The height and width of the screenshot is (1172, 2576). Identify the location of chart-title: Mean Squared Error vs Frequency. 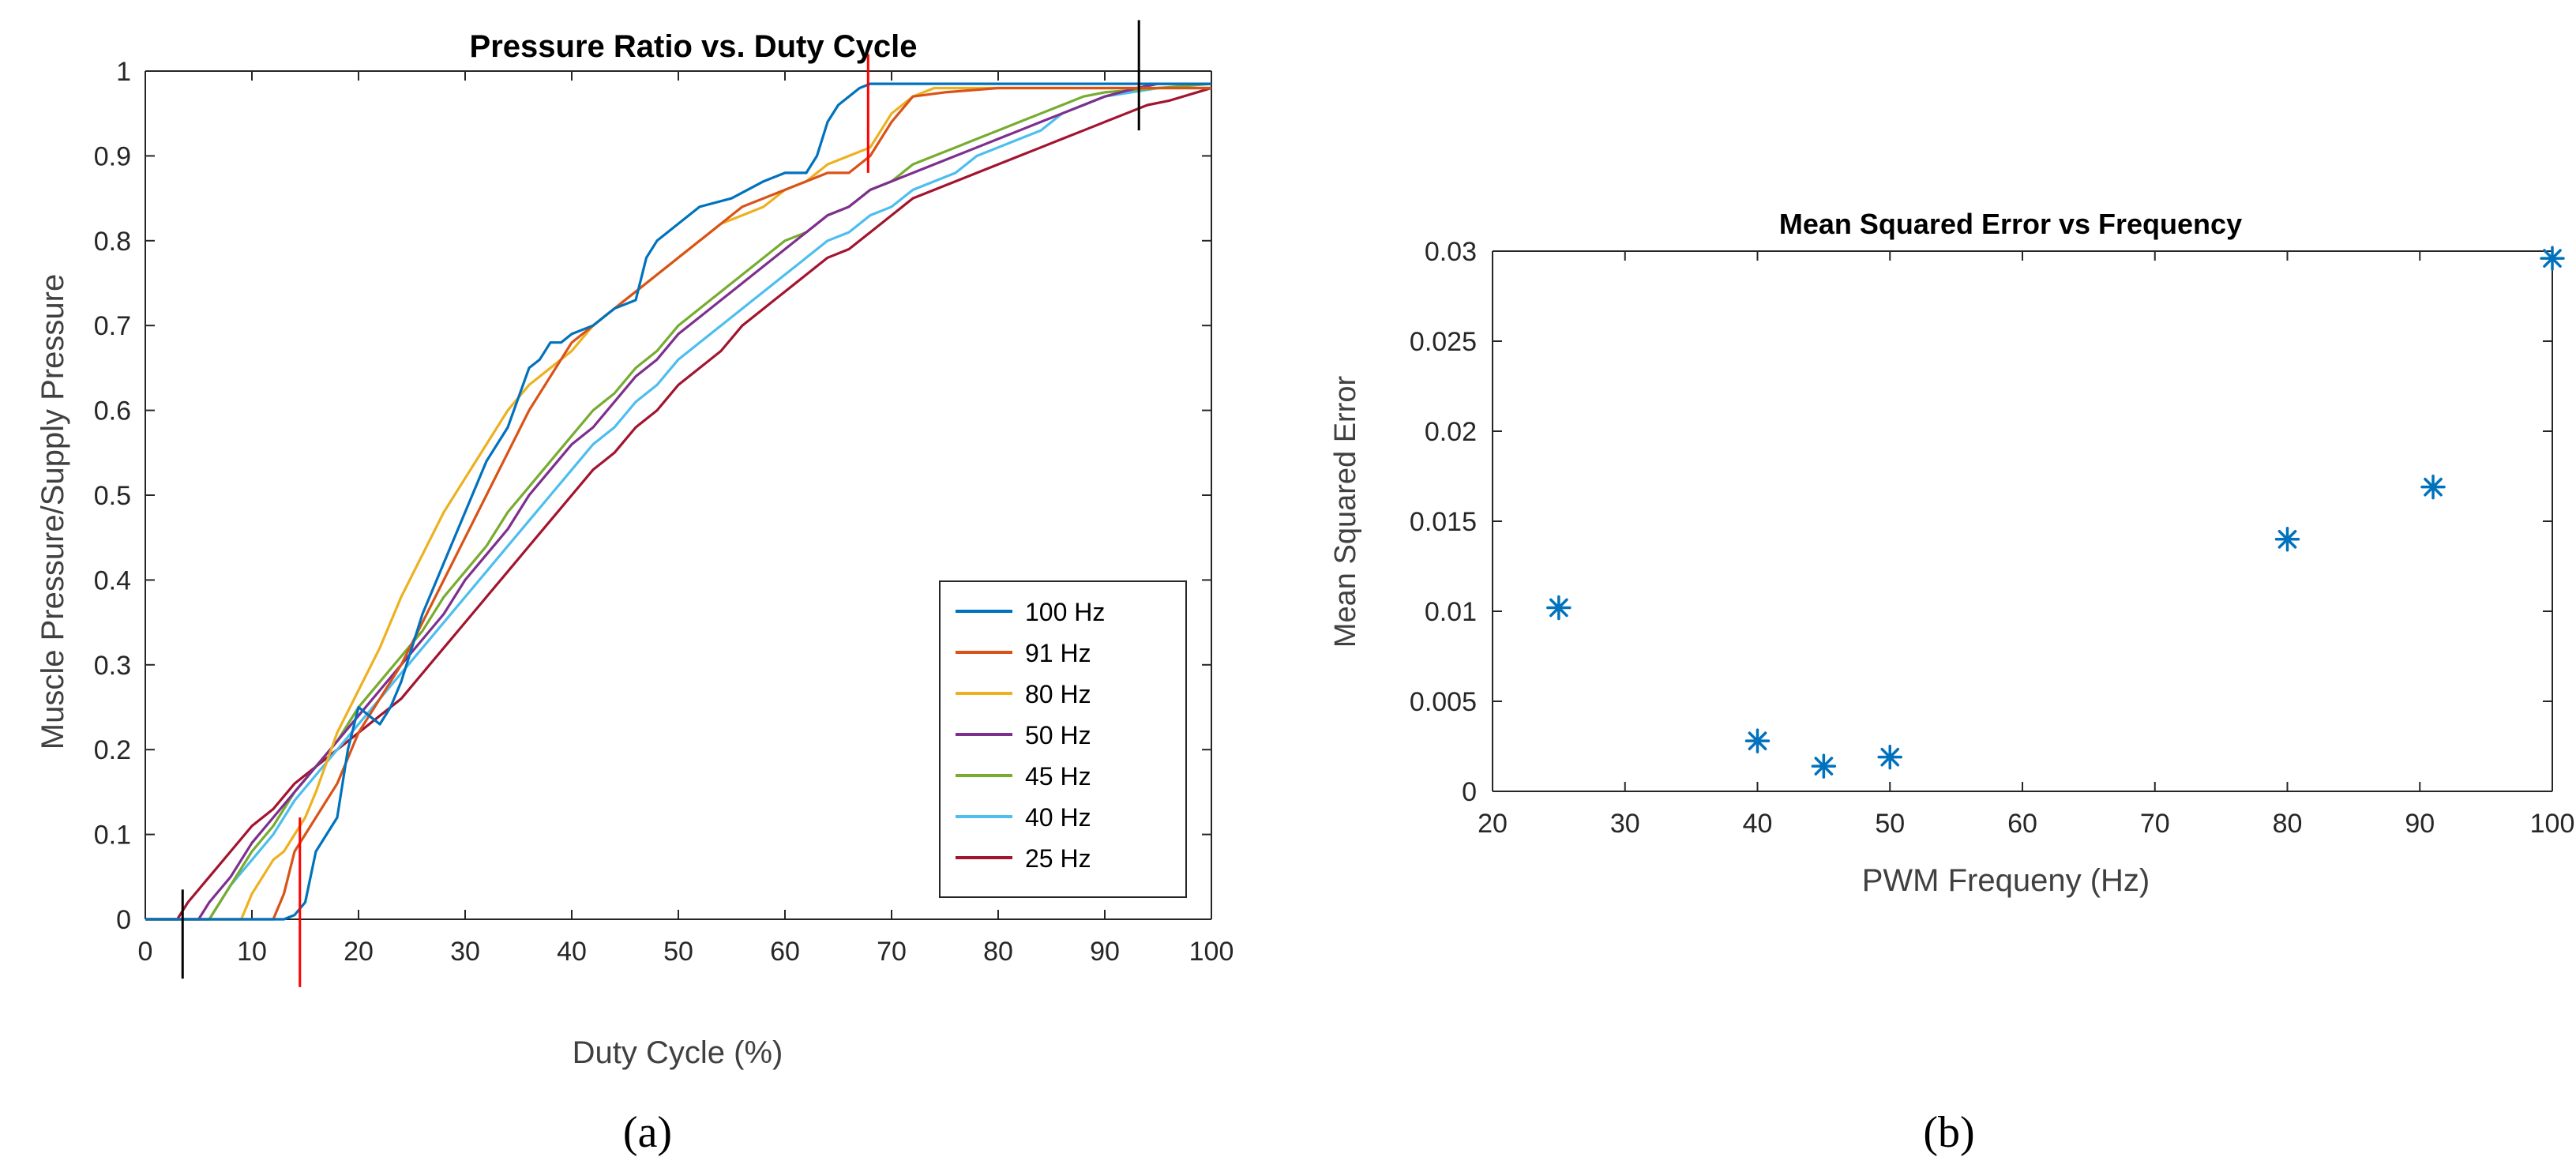
(2010, 224).